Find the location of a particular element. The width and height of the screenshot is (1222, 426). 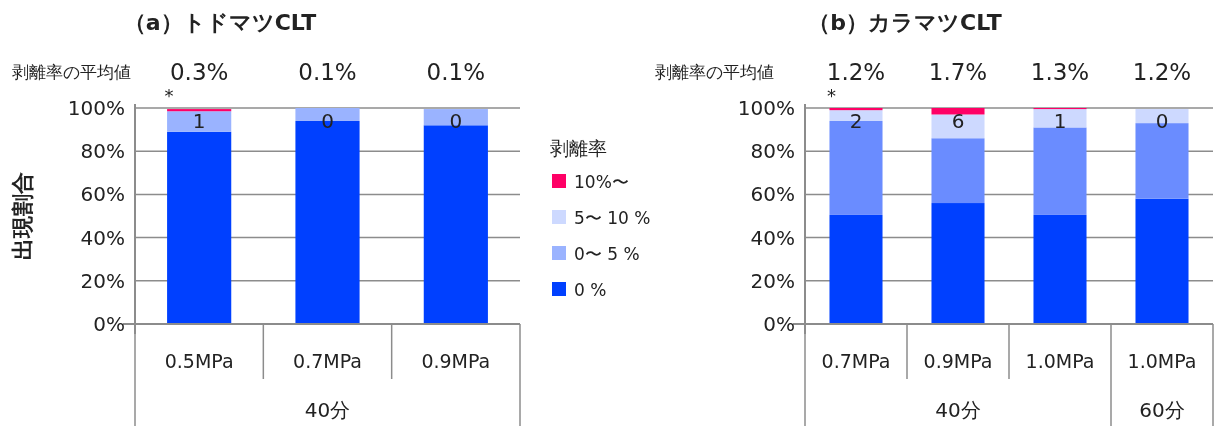

text: 1.7% is located at coordinates (958, 72).